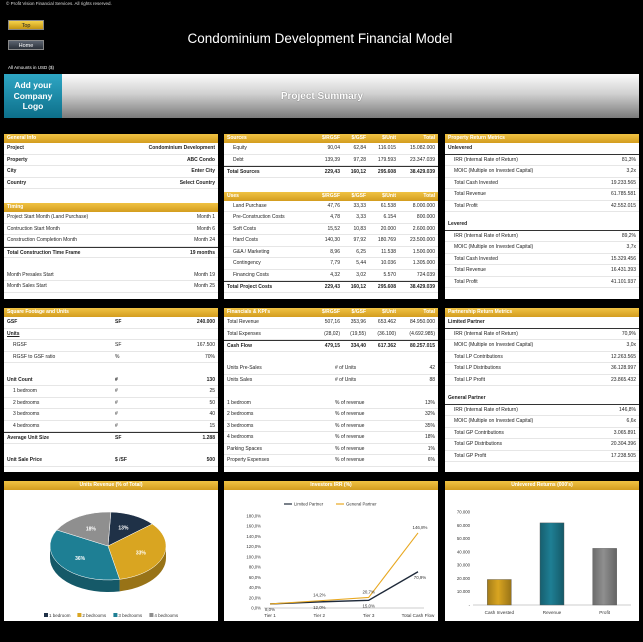 Image resolution: width=643 pixels, height=642 pixels. Describe the element at coordinates (627, 409) in the screenshot. I see `gp-0-value: 146,8%` at that location.